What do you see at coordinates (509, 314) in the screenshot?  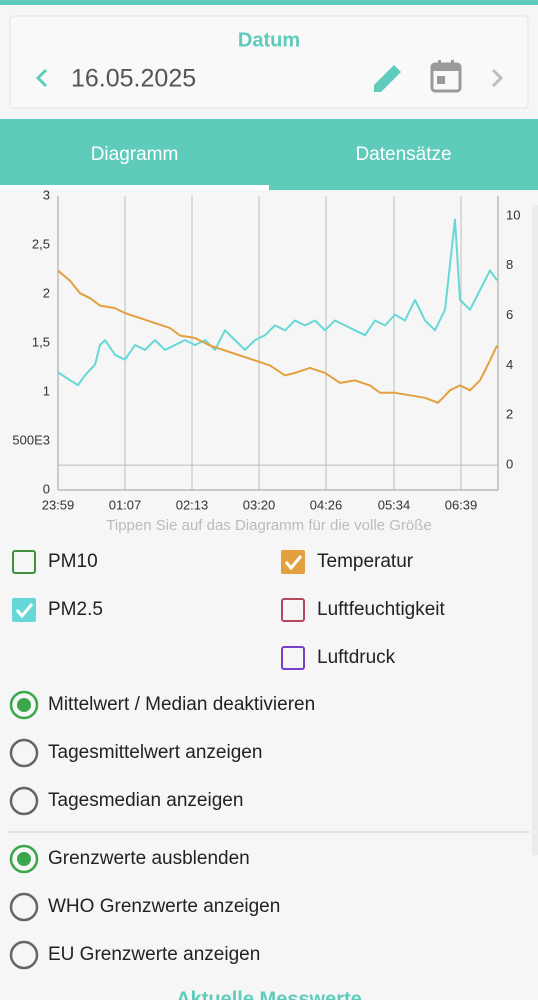 I see `y2-tick-label: 6` at bounding box center [509, 314].